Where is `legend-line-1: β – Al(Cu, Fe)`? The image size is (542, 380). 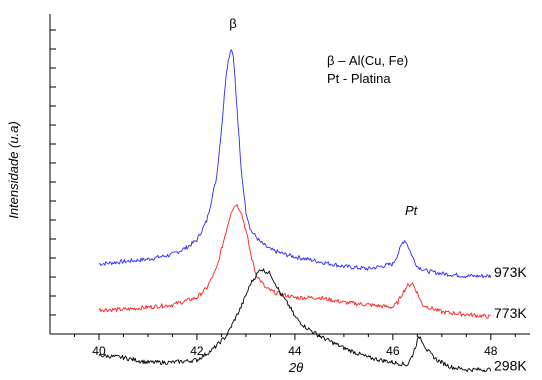 legend-line-1: β – Al(Cu, Fe) is located at coordinates (367, 60).